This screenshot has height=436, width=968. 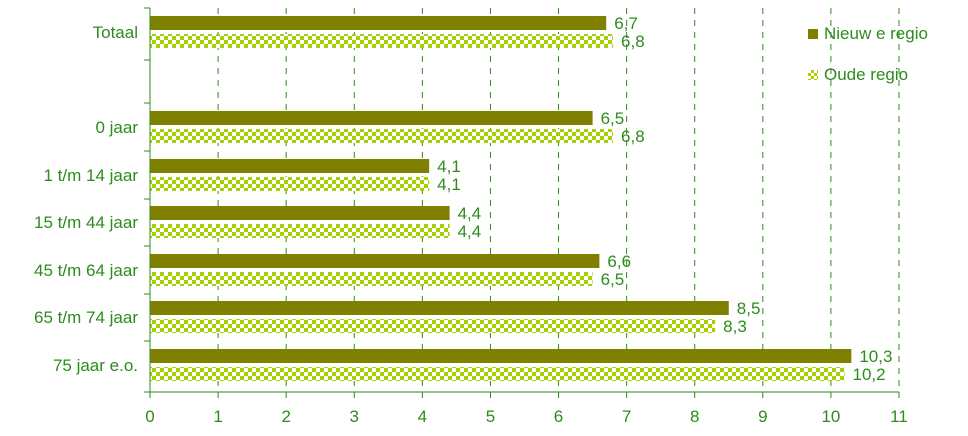 What do you see at coordinates (354, 416) in the screenshot?
I see `x-tick-label-3: 3` at bounding box center [354, 416].